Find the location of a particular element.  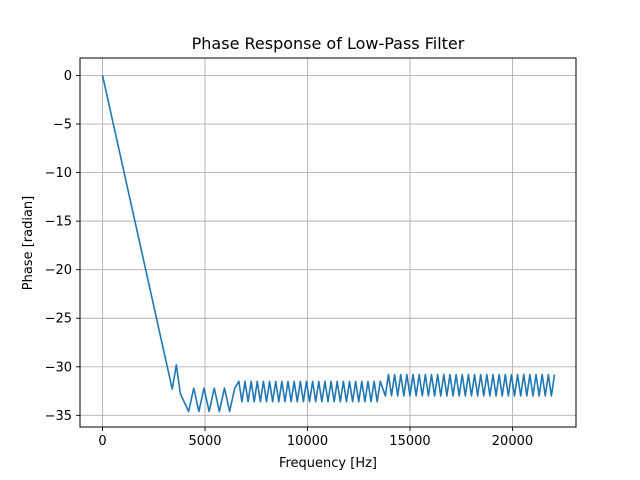

x-tick-label: 10000 is located at coordinates (307, 441).